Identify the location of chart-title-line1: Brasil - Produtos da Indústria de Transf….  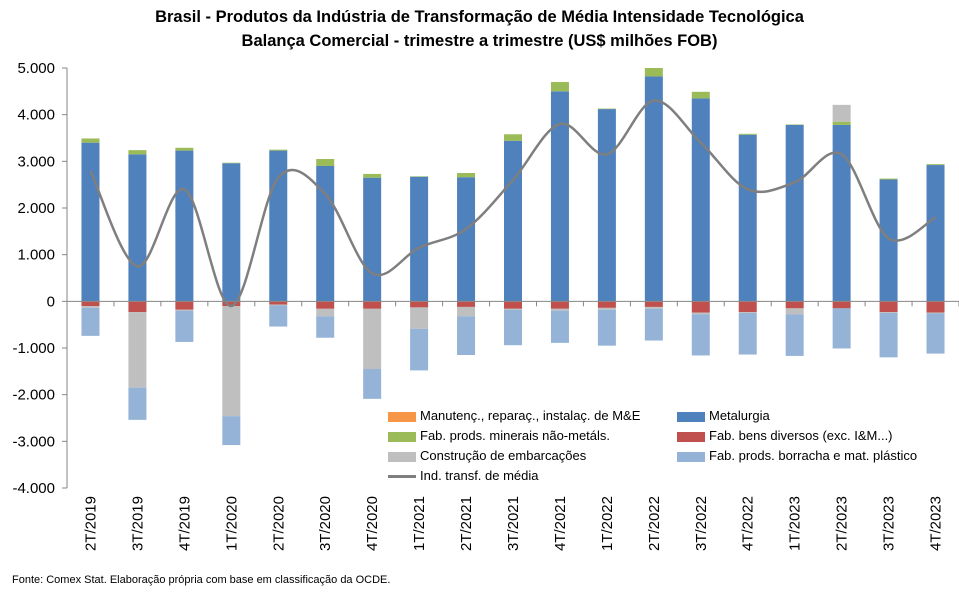
(479, 17).